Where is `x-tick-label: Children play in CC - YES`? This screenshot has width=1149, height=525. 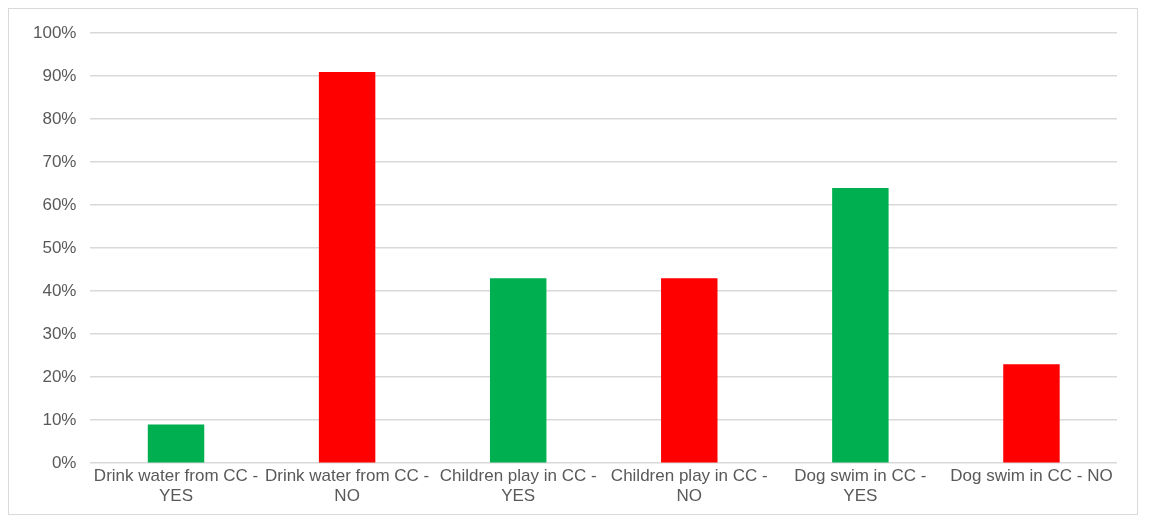 x-tick-label: Children play in CC - YES is located at coordinates (518, 486).